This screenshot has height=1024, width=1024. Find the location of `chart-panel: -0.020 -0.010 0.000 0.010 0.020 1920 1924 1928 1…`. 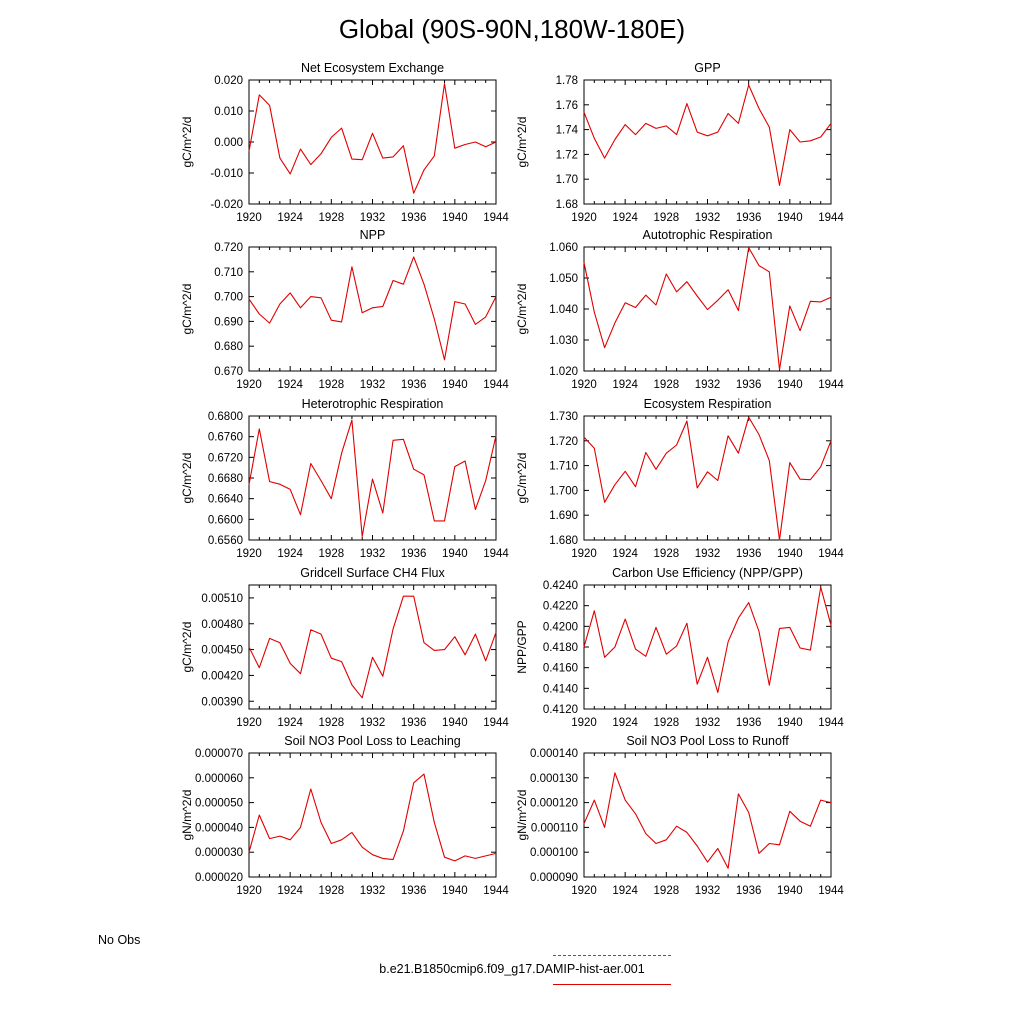

chart-panel: -0.020 -0.010 0.000 0.010 0.020 1920 1924 1928 1… is located at coordinates (344, 142).